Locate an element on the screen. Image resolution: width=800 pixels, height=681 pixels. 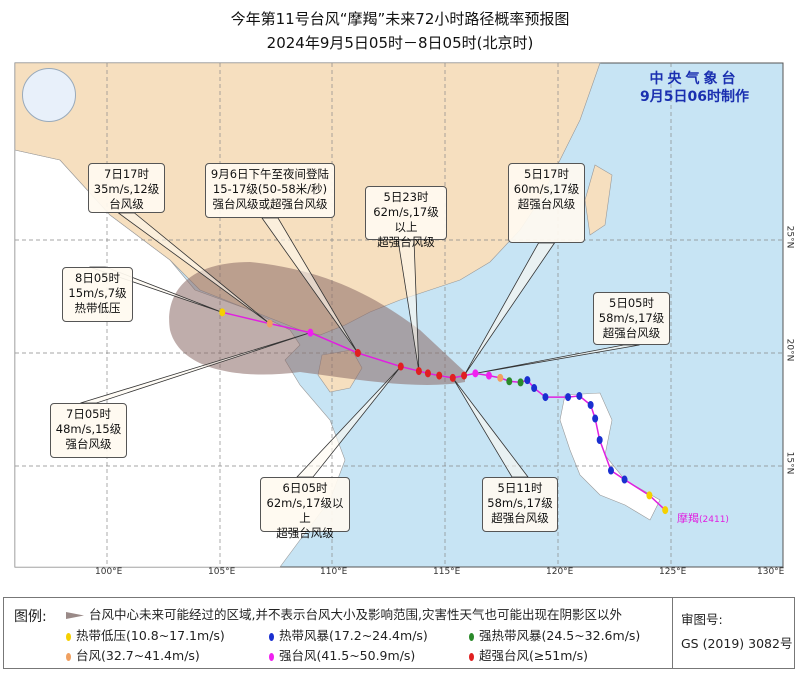
legend-label: 热带低压(10.8~17.1m/s) is located at coordinates (150, 635).